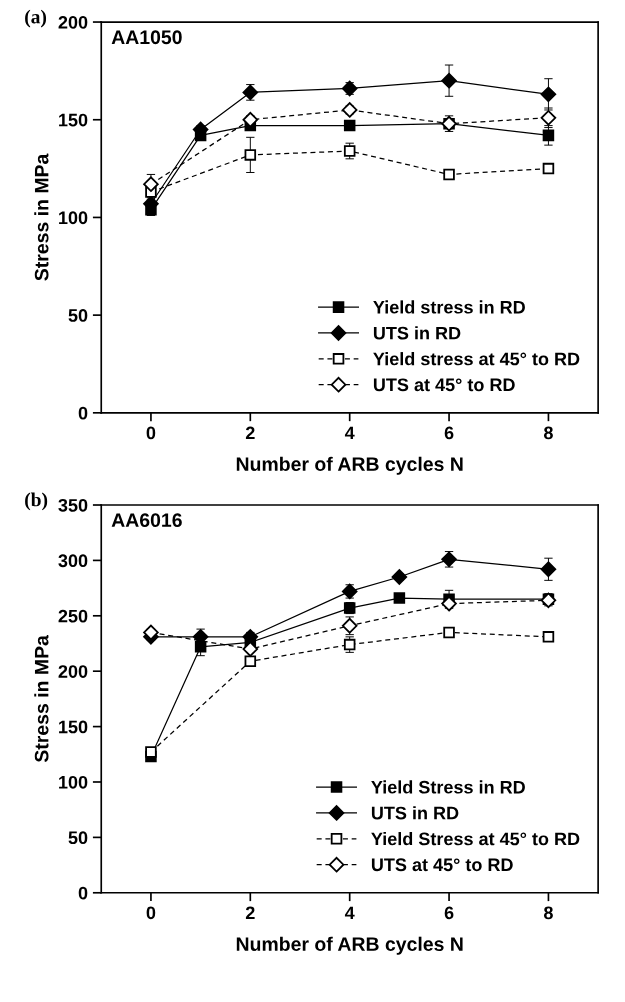  I want to click on y-tick-label: 350, so click(73, 505).